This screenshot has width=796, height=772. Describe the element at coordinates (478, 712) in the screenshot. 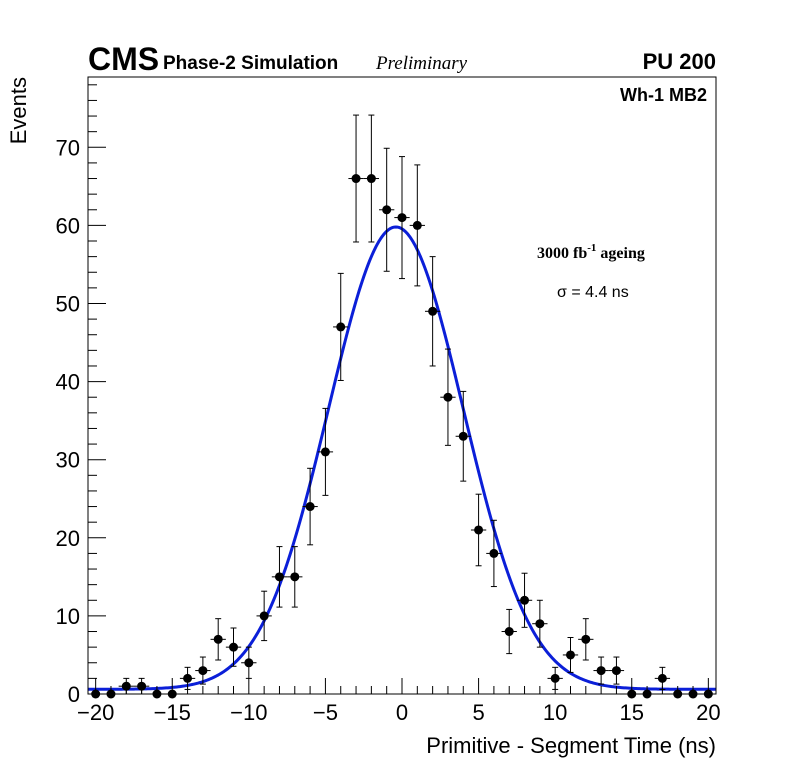

I see `x-tick-label: 5` at that location.